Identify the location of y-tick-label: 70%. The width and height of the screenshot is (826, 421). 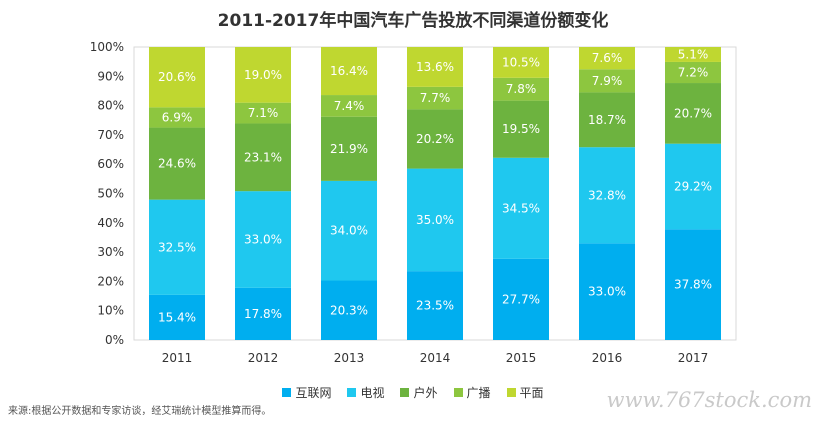
(110, 135).